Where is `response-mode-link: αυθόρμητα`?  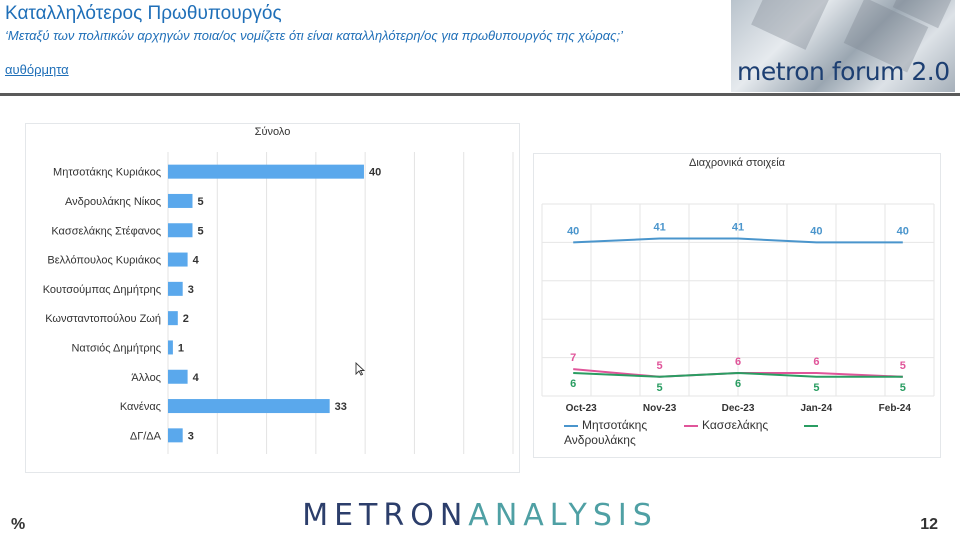
response-mode-link: αυθόρμητα is located at coordinates (37, 69).